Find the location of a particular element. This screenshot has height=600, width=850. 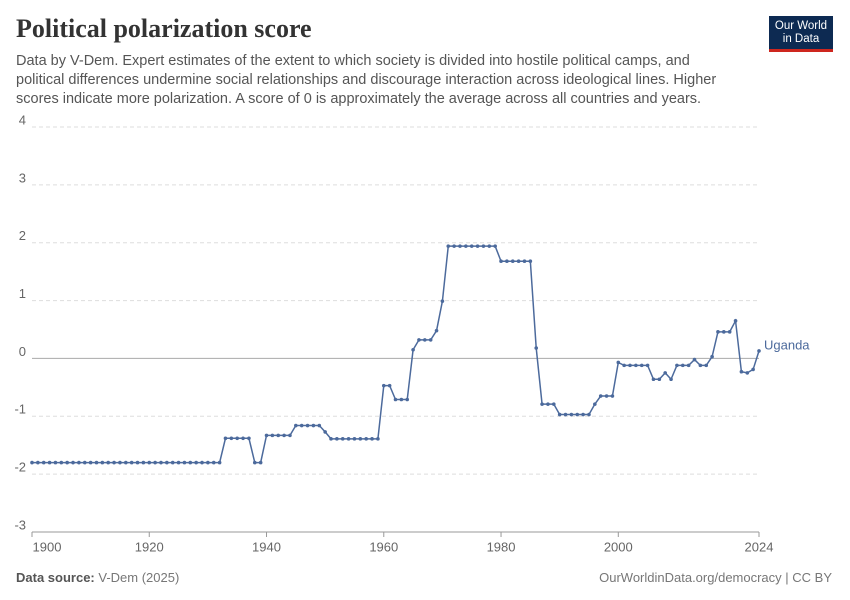

y-tick-label: -1 is located at coordinates (20, 409).